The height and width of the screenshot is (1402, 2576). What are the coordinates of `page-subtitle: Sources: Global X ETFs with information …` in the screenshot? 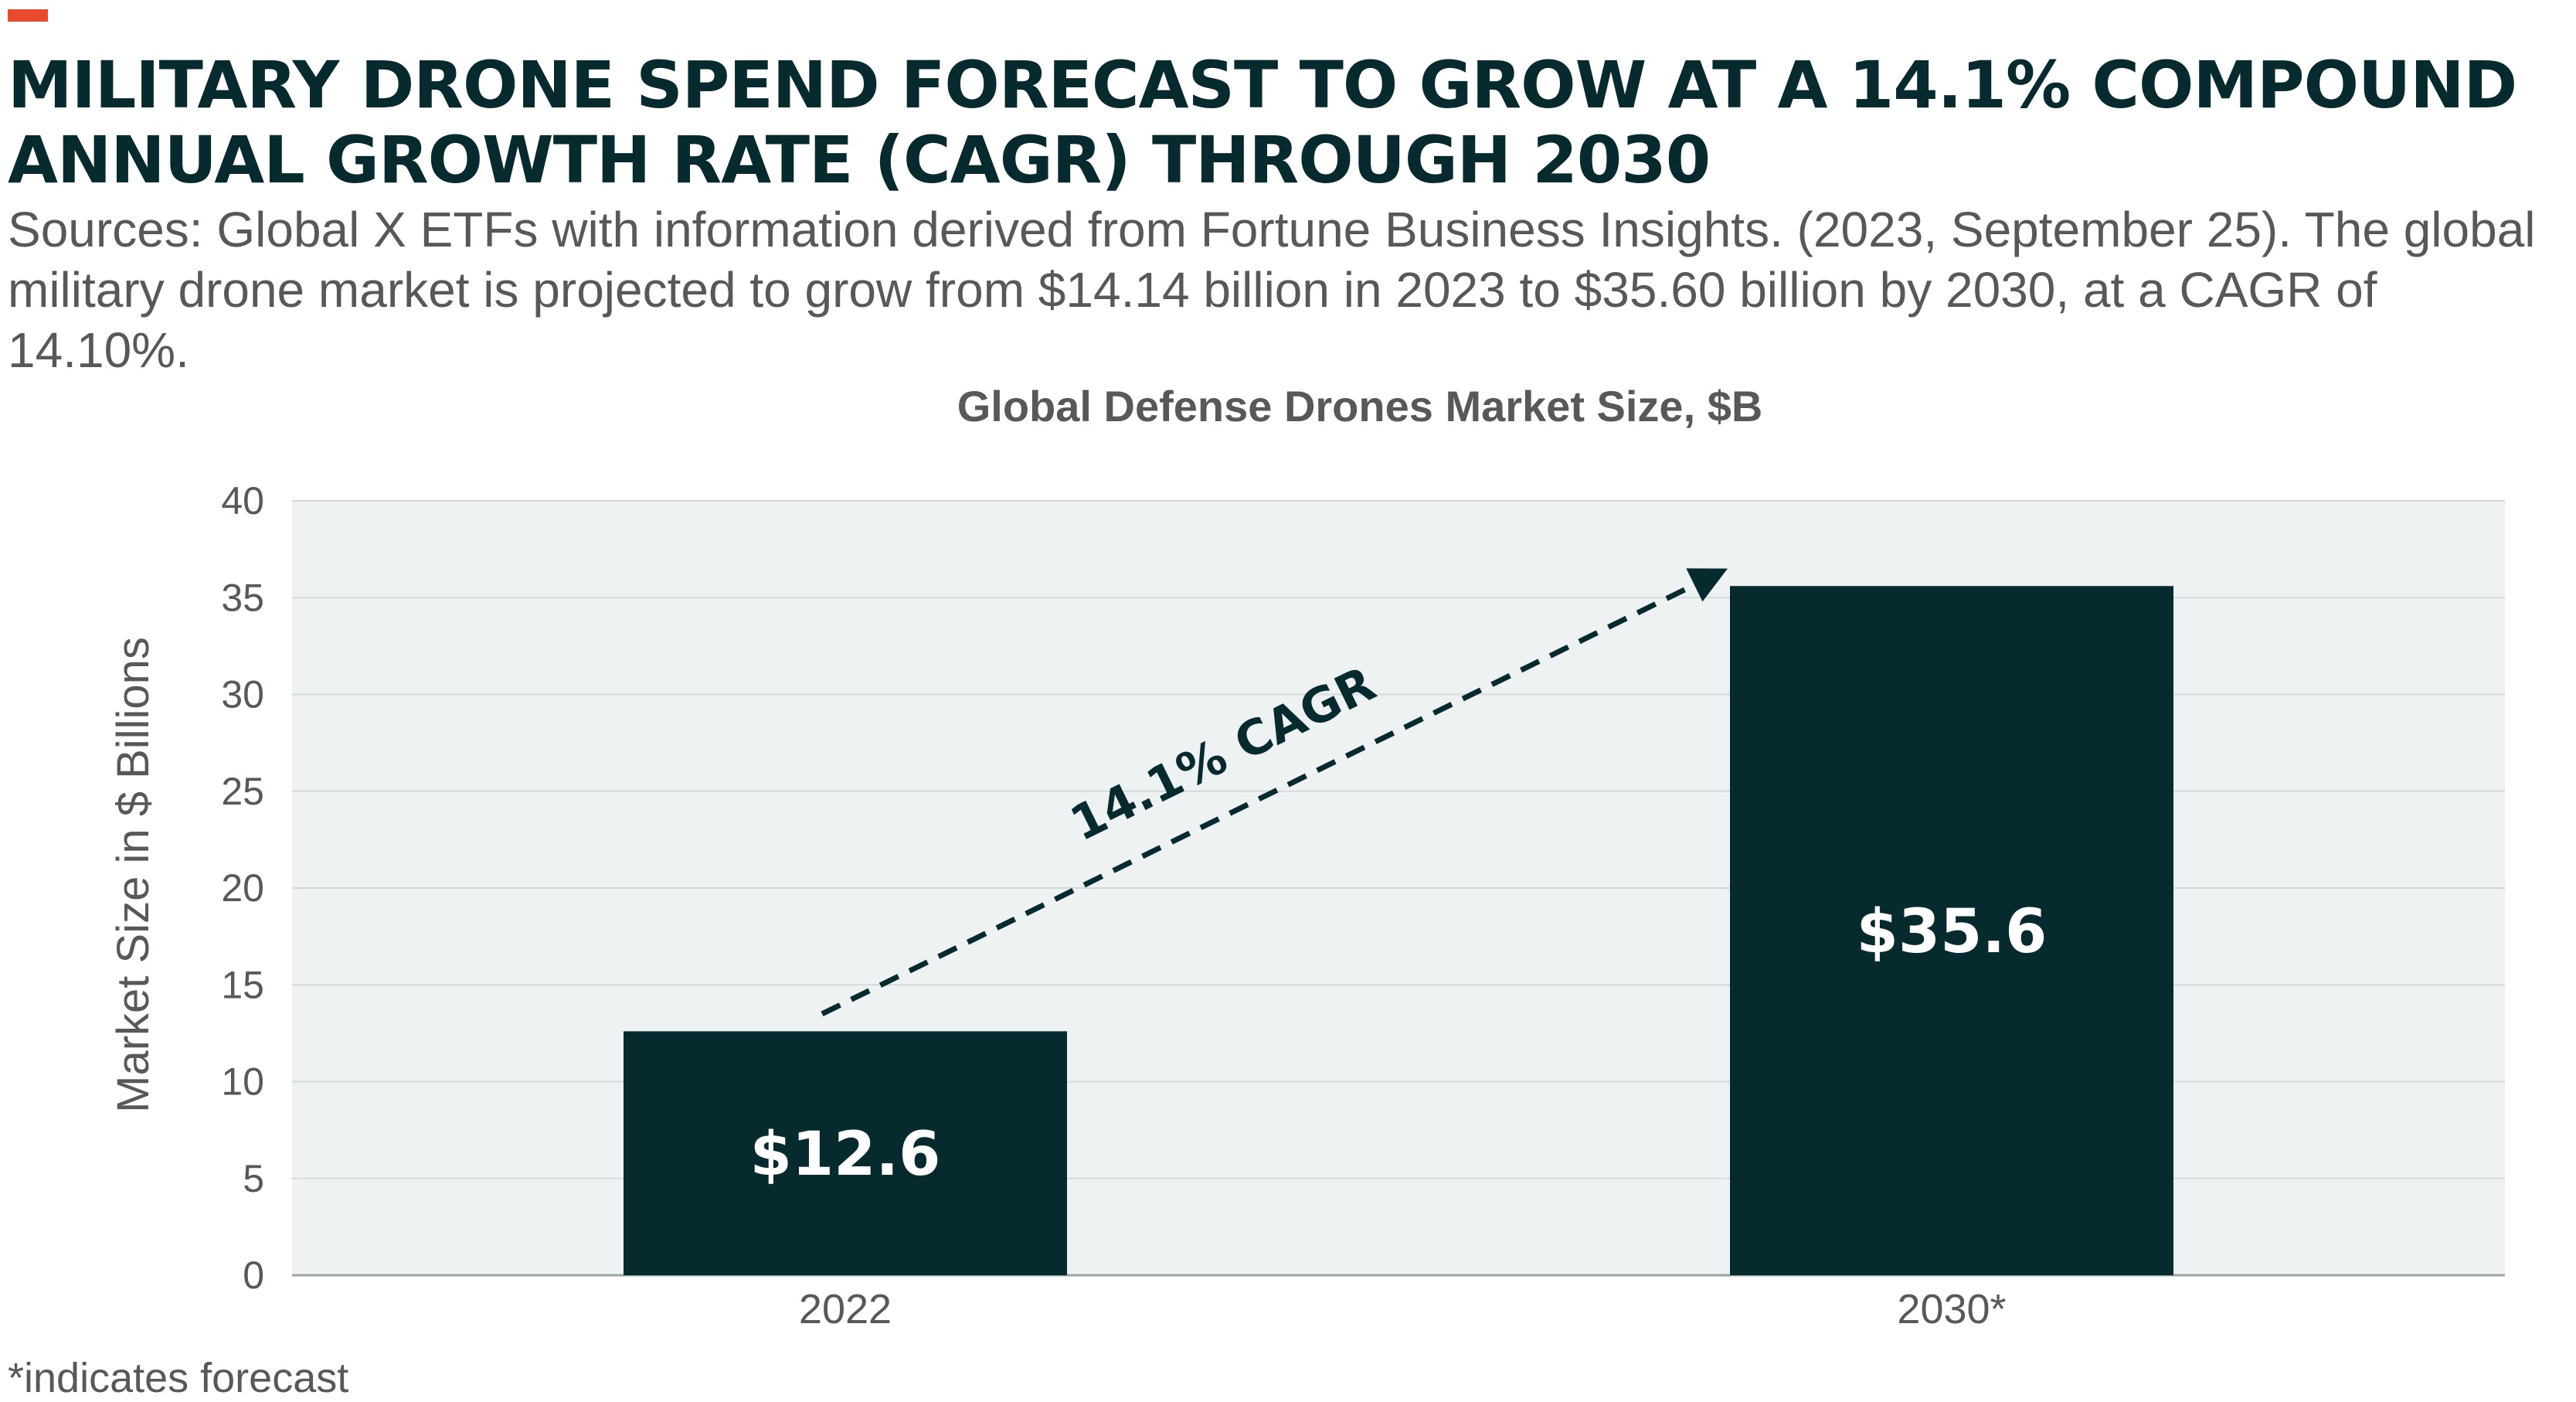 It's located at (1272, 290).